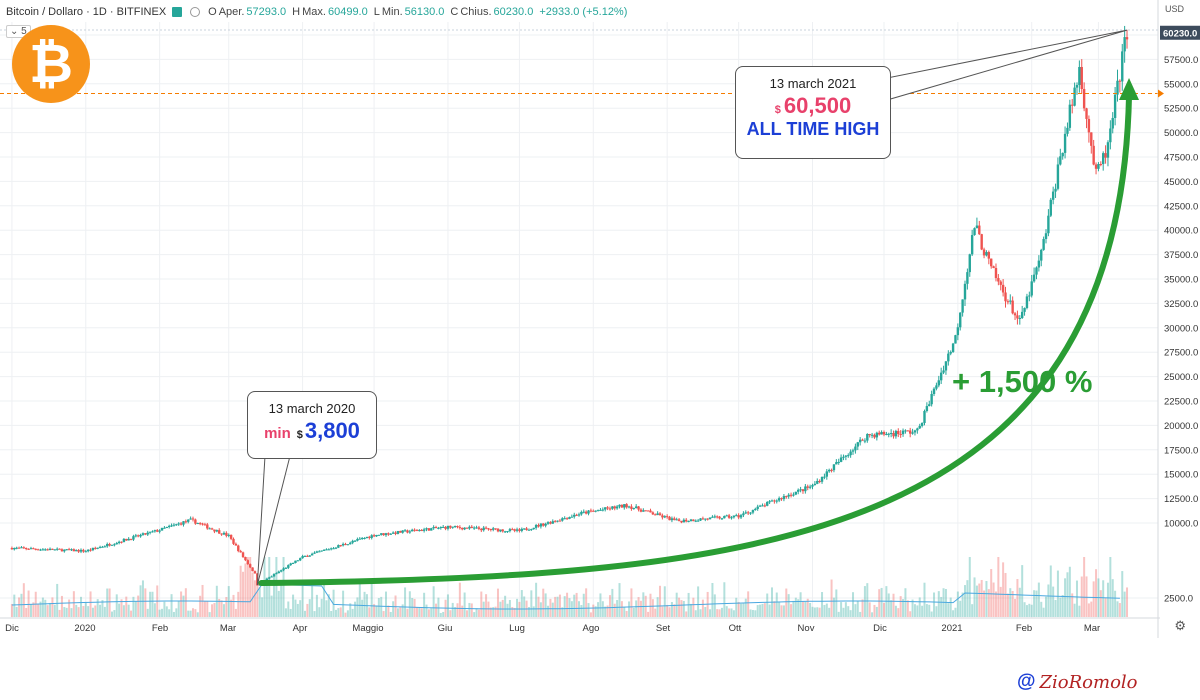  I want to click on currency-label: USD, so click(1174, 9).